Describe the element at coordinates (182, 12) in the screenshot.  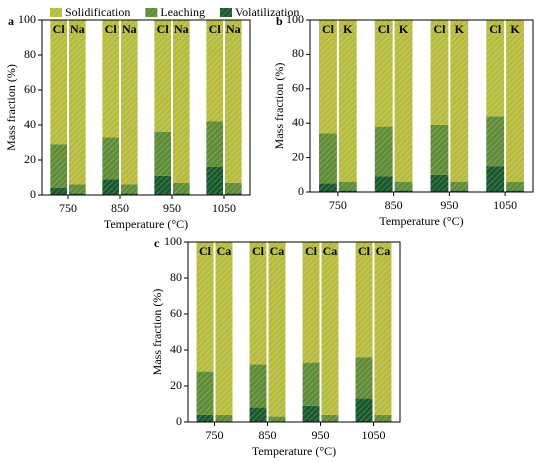
I see `legend-label: Leaching` at that location.